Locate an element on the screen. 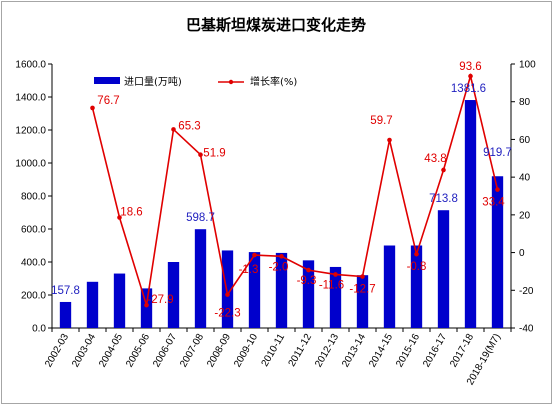  y-left-tick-label: 0.0 is located at coordinates (39, 329).